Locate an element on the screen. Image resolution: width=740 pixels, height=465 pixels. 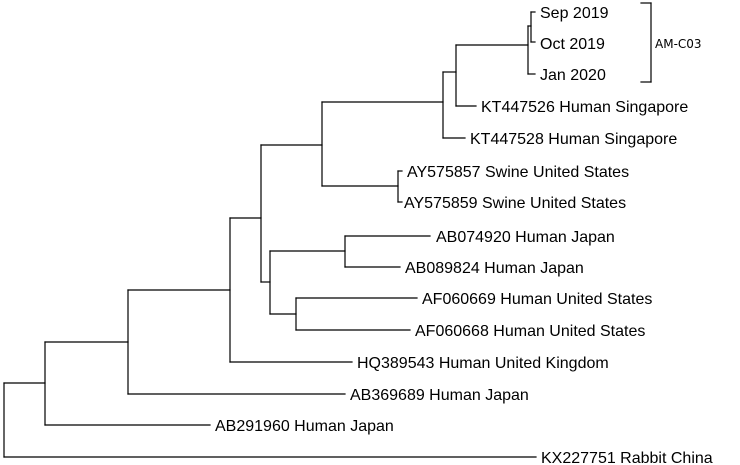
taxon-label-ab291960: AB291960 Human Japan is located at coordinates (304, 426).